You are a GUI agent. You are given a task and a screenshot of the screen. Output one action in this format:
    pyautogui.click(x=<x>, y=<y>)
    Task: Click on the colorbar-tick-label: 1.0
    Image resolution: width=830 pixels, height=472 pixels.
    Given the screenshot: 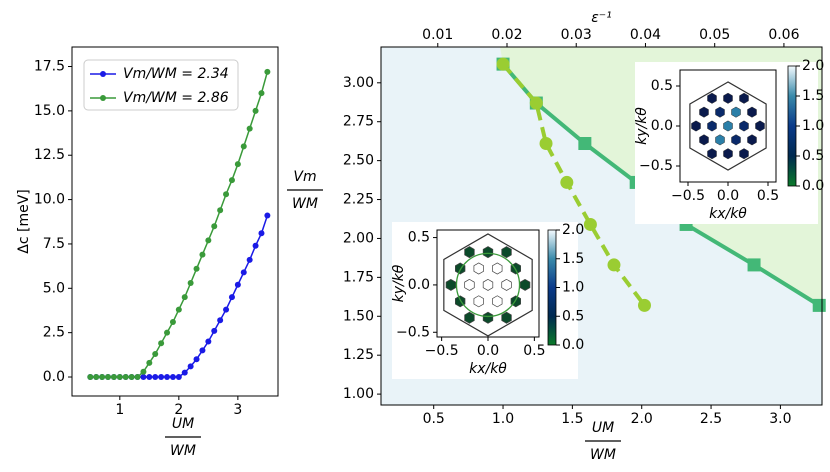 What is the action you would take?
    pyautogui.click(x=813, y=126)
    